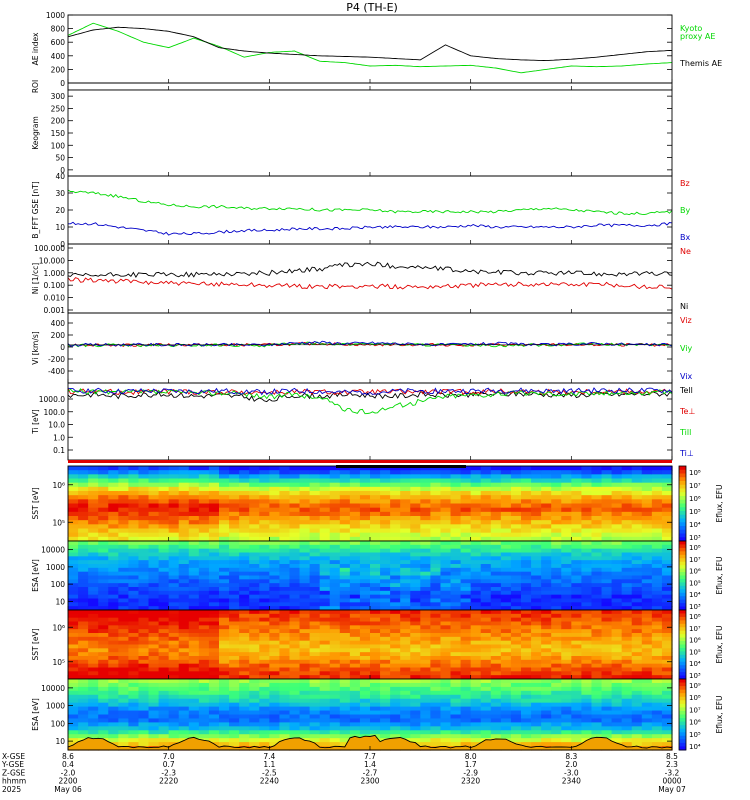 The height and width of the screenshot is (800, 750). What do you see at coordinates (682, 549) in the screenshot?
I see `colorbar-segment` at bounding box center [682, 549].